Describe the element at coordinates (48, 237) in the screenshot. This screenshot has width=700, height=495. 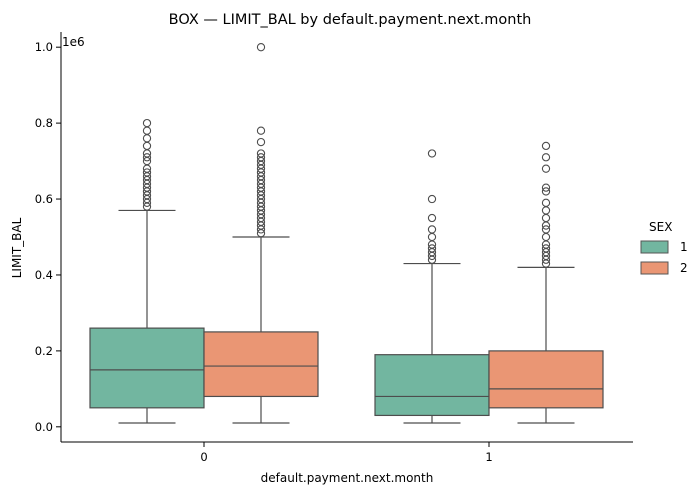
I see `y-axis-ticks: 0.0 0.2 0.4 0.6 0.8 1.0` at that location.